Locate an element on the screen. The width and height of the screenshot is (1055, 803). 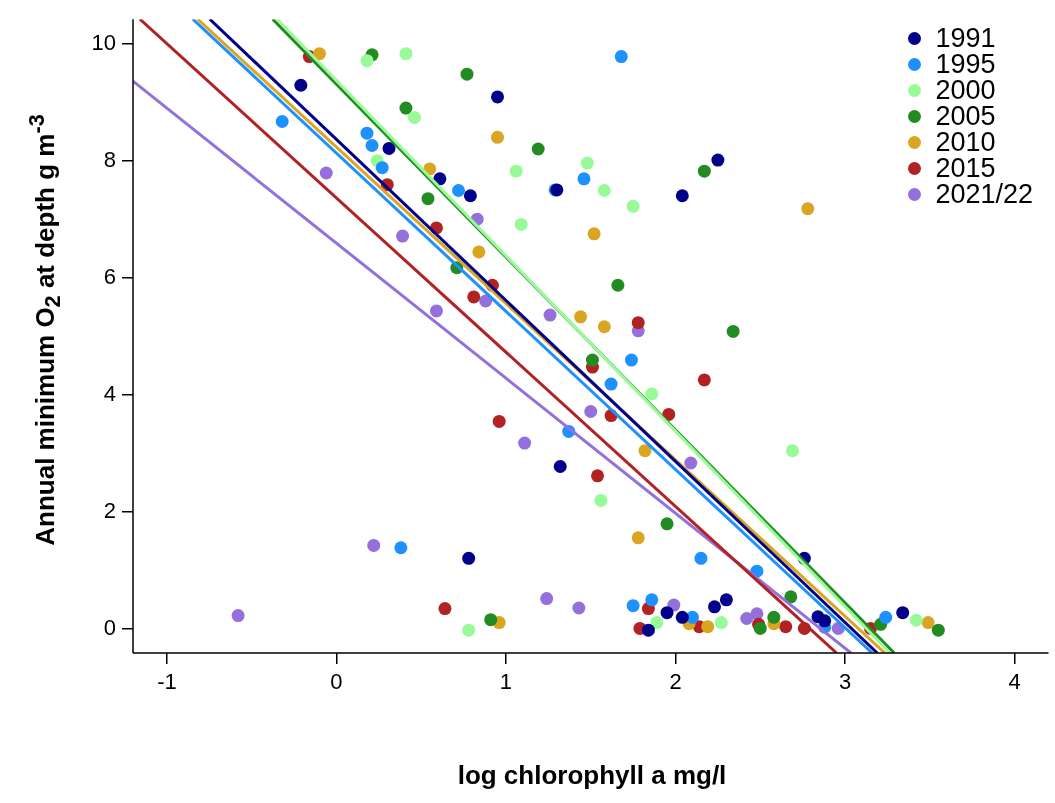
y-tick-label: 4 is located at coordinates (109, 393).